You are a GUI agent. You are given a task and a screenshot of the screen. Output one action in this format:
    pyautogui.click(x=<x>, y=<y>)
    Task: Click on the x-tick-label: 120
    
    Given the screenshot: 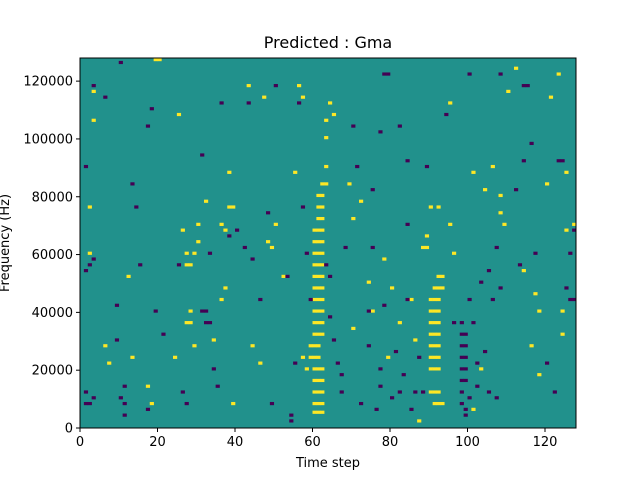 What is the action you would take?
    pyautogui.click(x=545, y=442)
    